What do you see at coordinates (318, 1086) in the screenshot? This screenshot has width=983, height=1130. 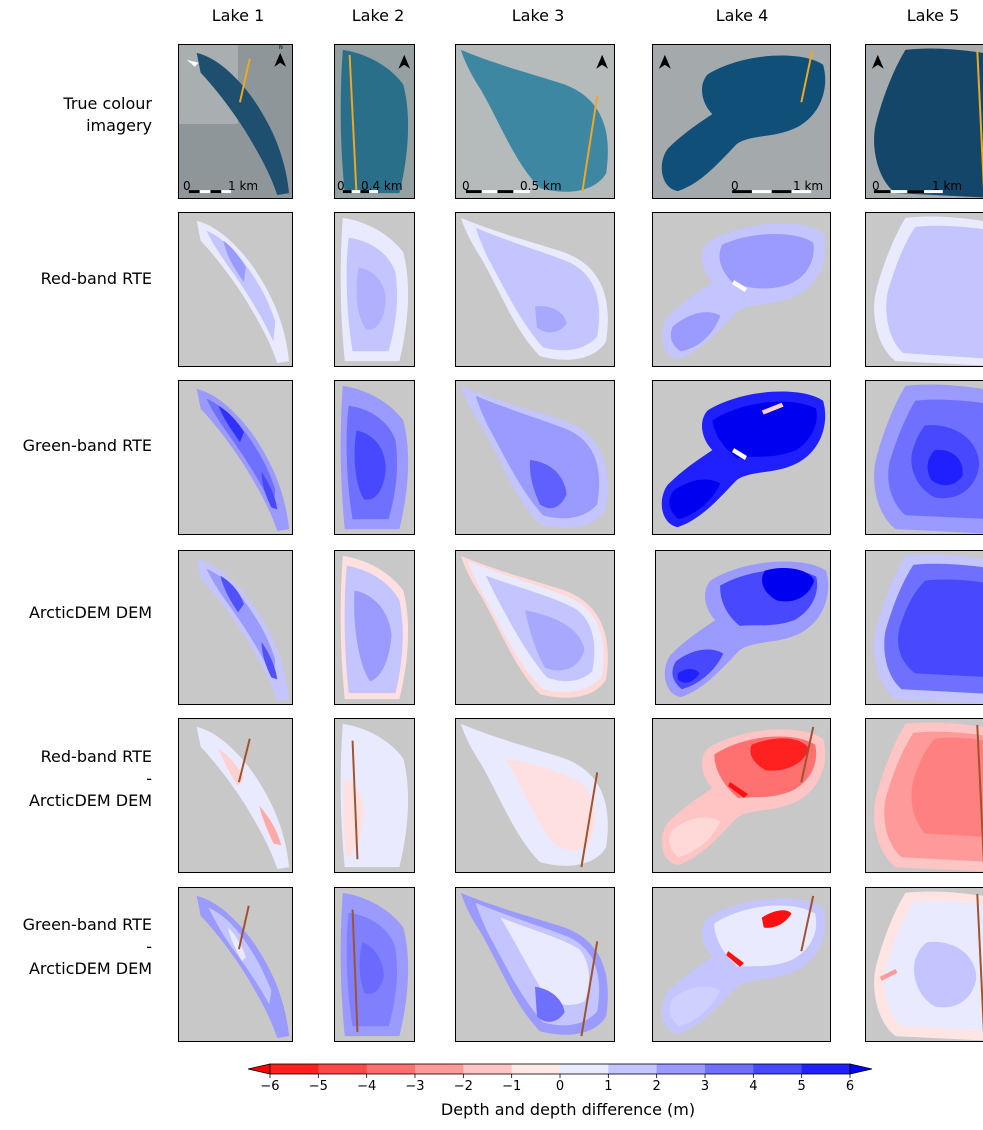 I see `colorbar-tick-label: −5` at bounding box center [318, 1086].